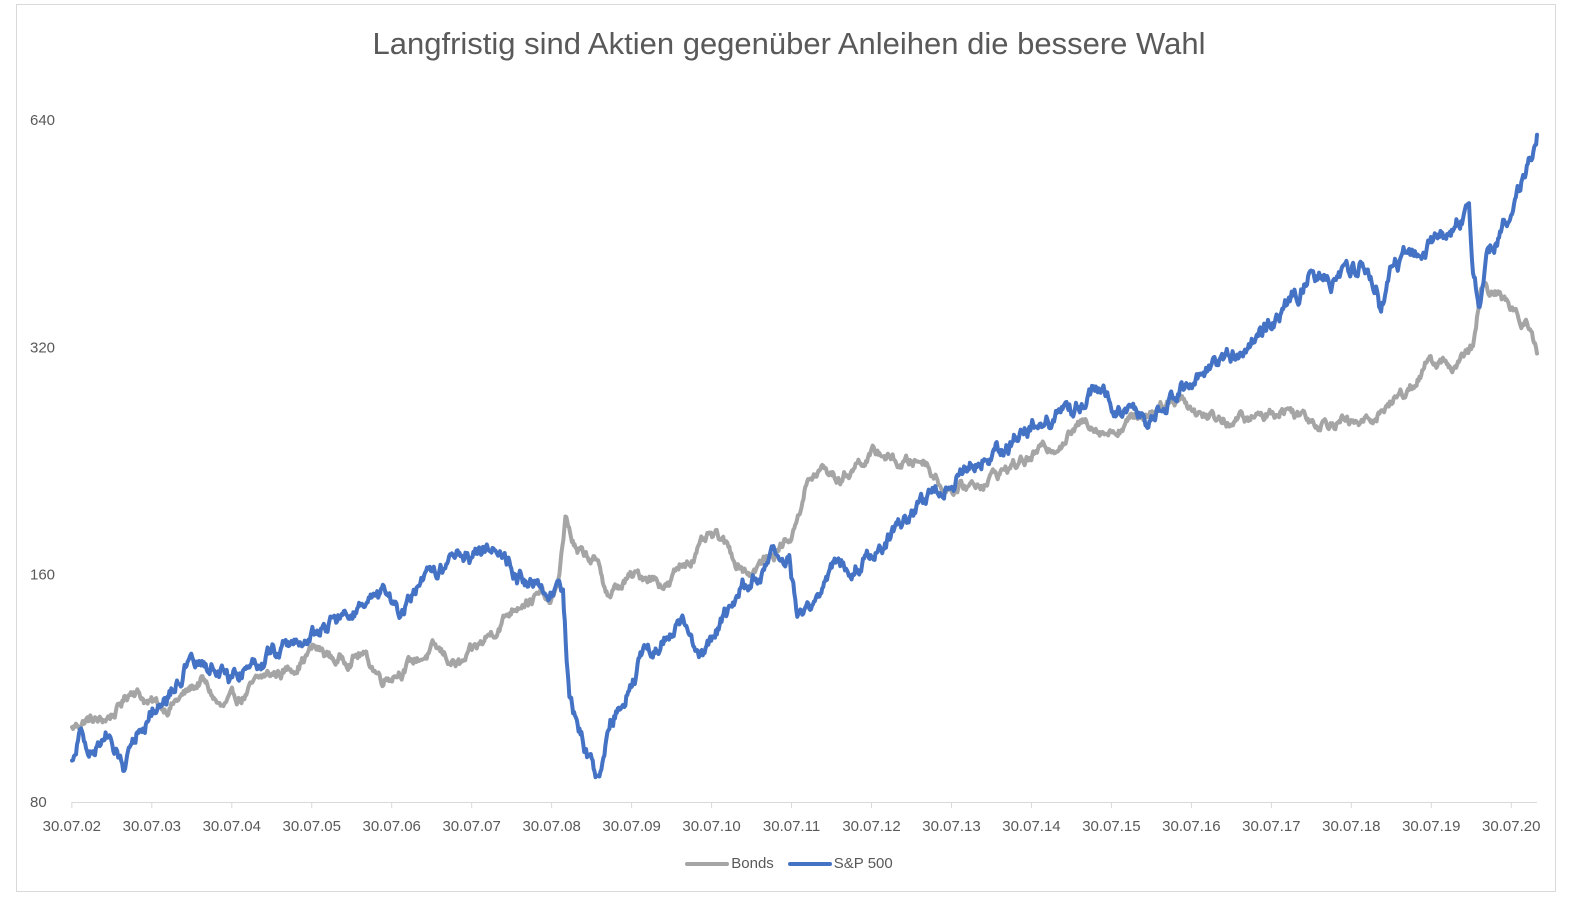 This screenshot has height=908, width=1578. What do you see at coordinates (791, 826) in the screenshot?
I see `x-tick-label: 30.07.11` at bounding box center [791, 826].